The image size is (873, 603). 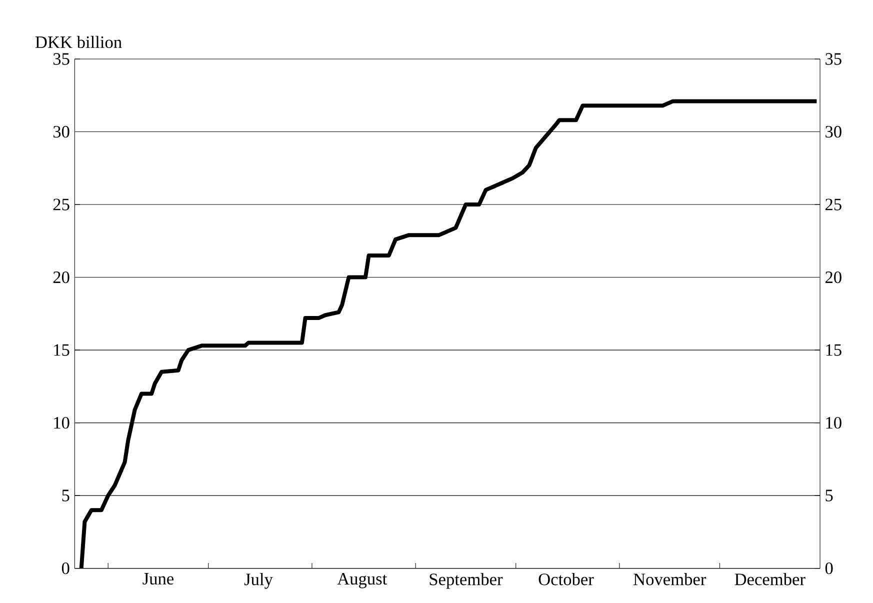 What do you see at coordinates (834, 350) in the screenshot?
I see `y2-tick-label: 15` at bounding box center [834, 350].